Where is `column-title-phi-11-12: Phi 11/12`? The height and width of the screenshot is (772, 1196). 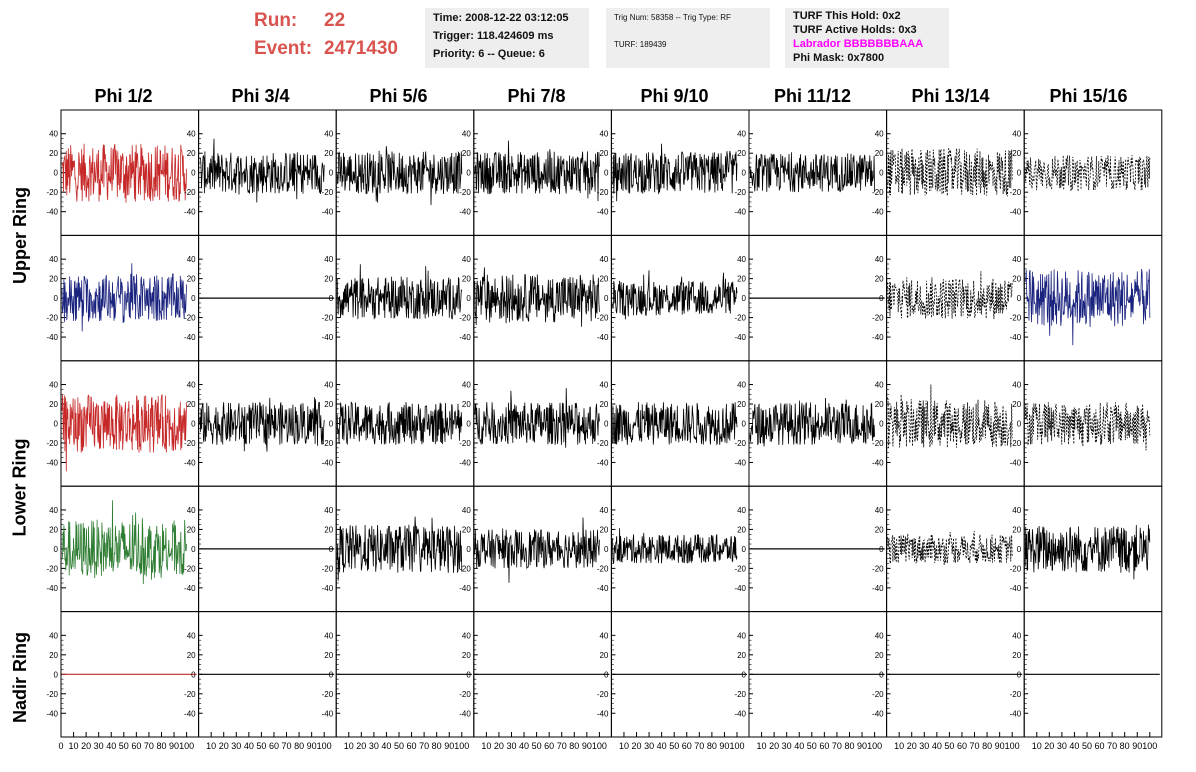
column-title-phi-11-12: Phi 11/12 is located at coordinates (812, 96).